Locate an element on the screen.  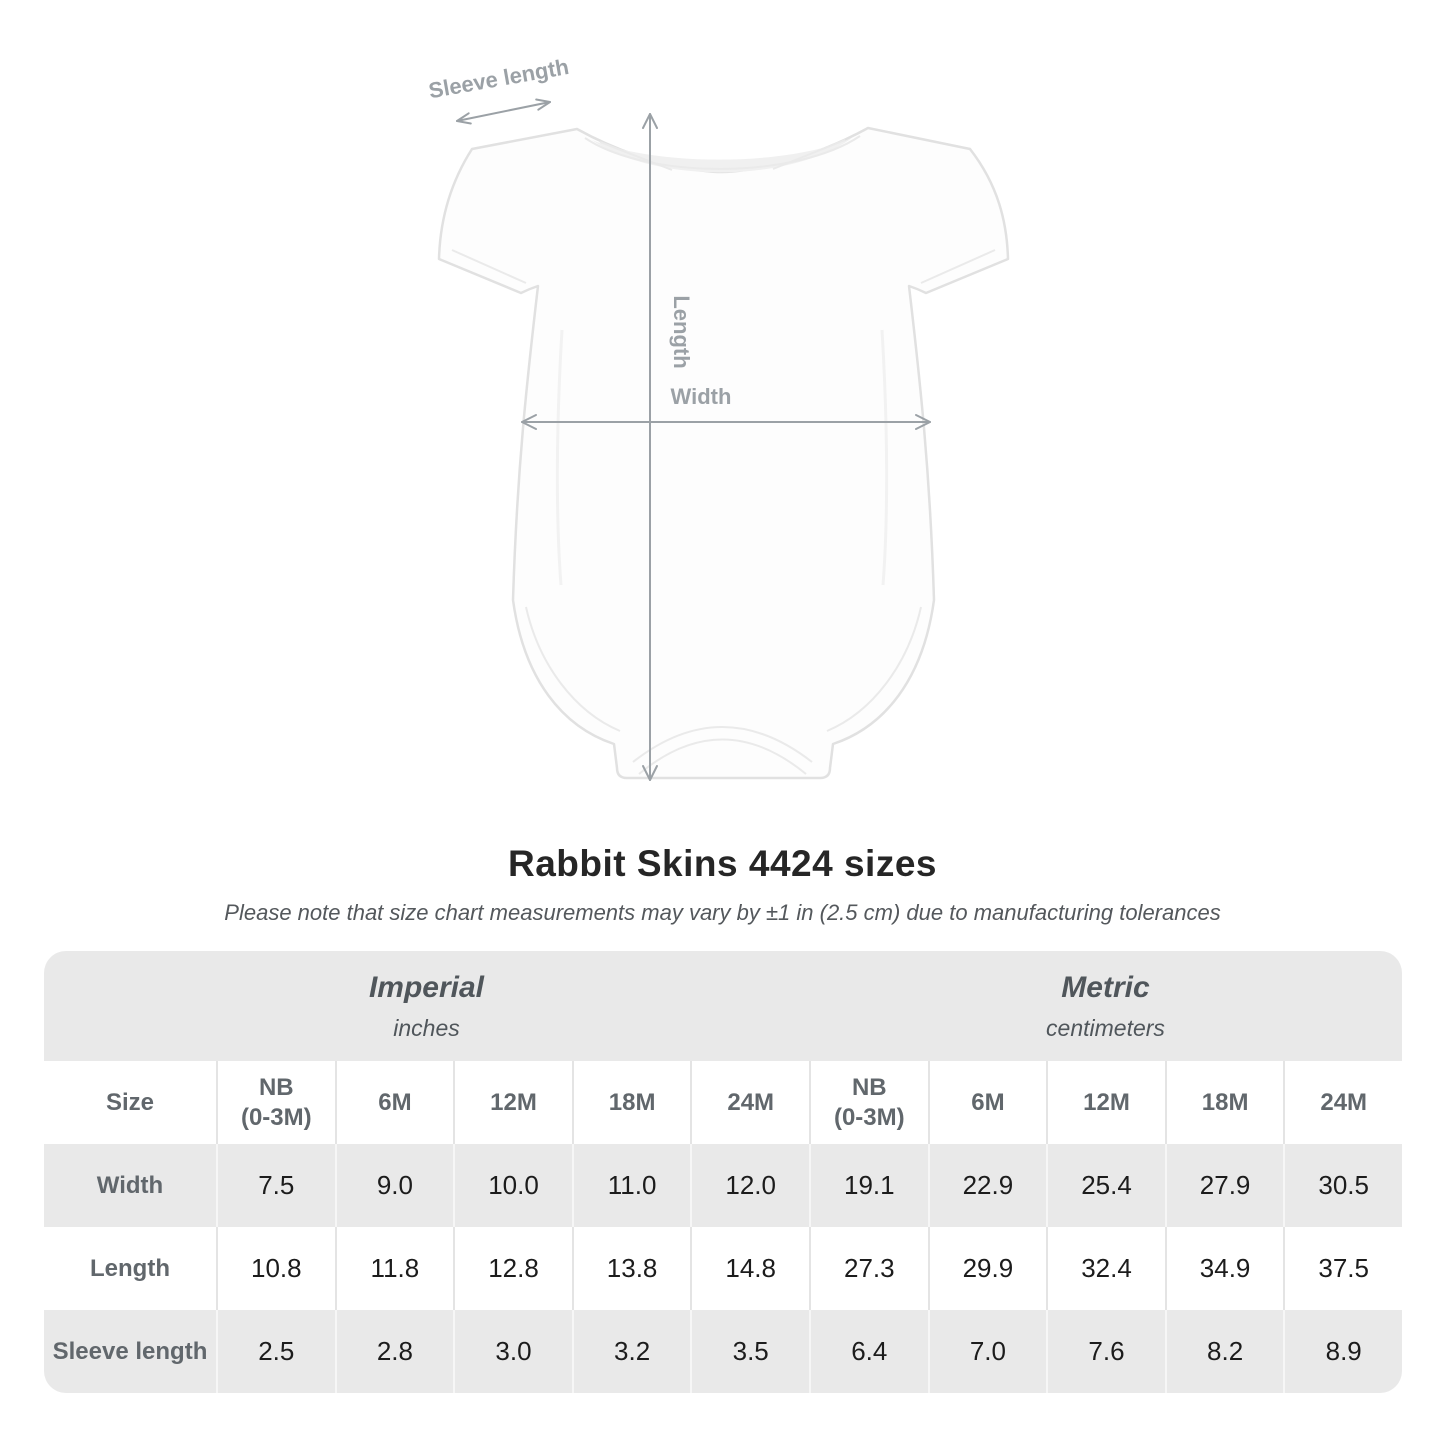
row-label-width: Width is located at coordinates (130, 1185).